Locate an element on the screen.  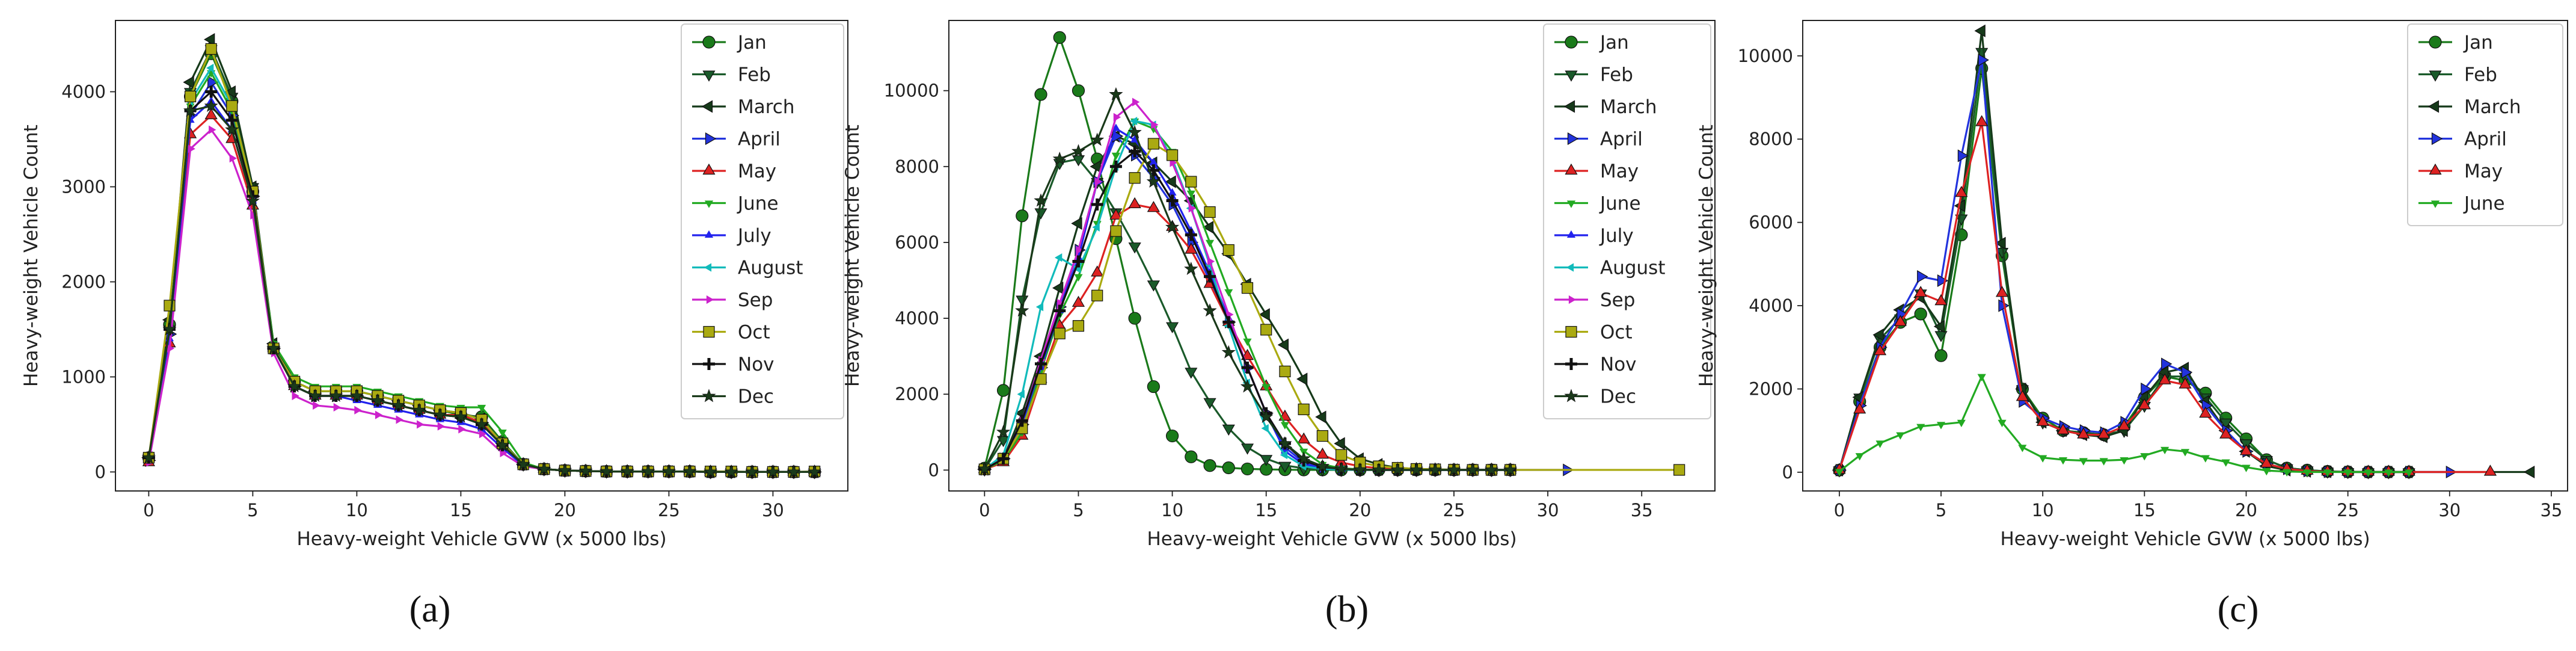
legend-marker-april is located at coordinates (711, 139).